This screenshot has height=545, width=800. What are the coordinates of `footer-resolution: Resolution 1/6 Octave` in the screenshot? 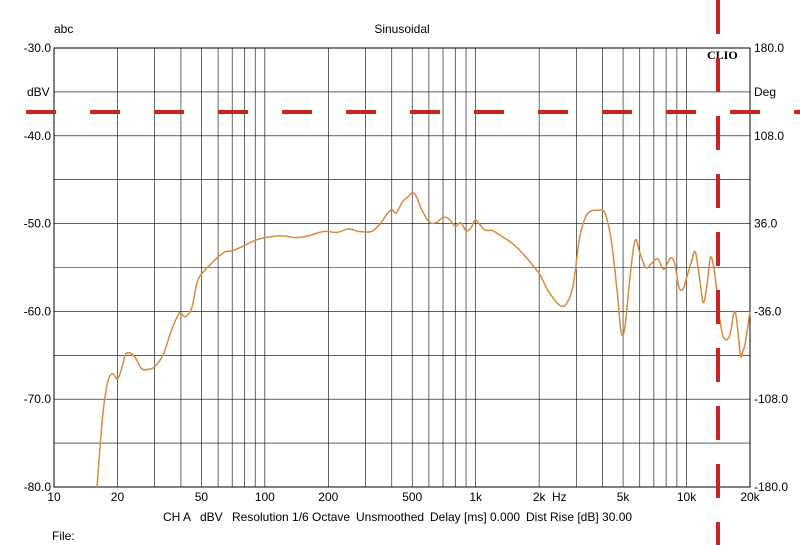 It's located at (291, 517).